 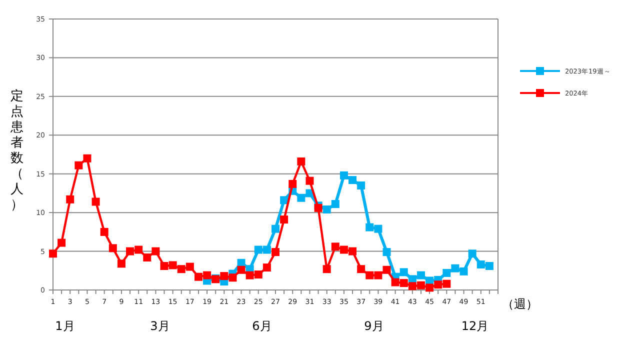 I want to click on text: 12月, so click(x=475, y=326).